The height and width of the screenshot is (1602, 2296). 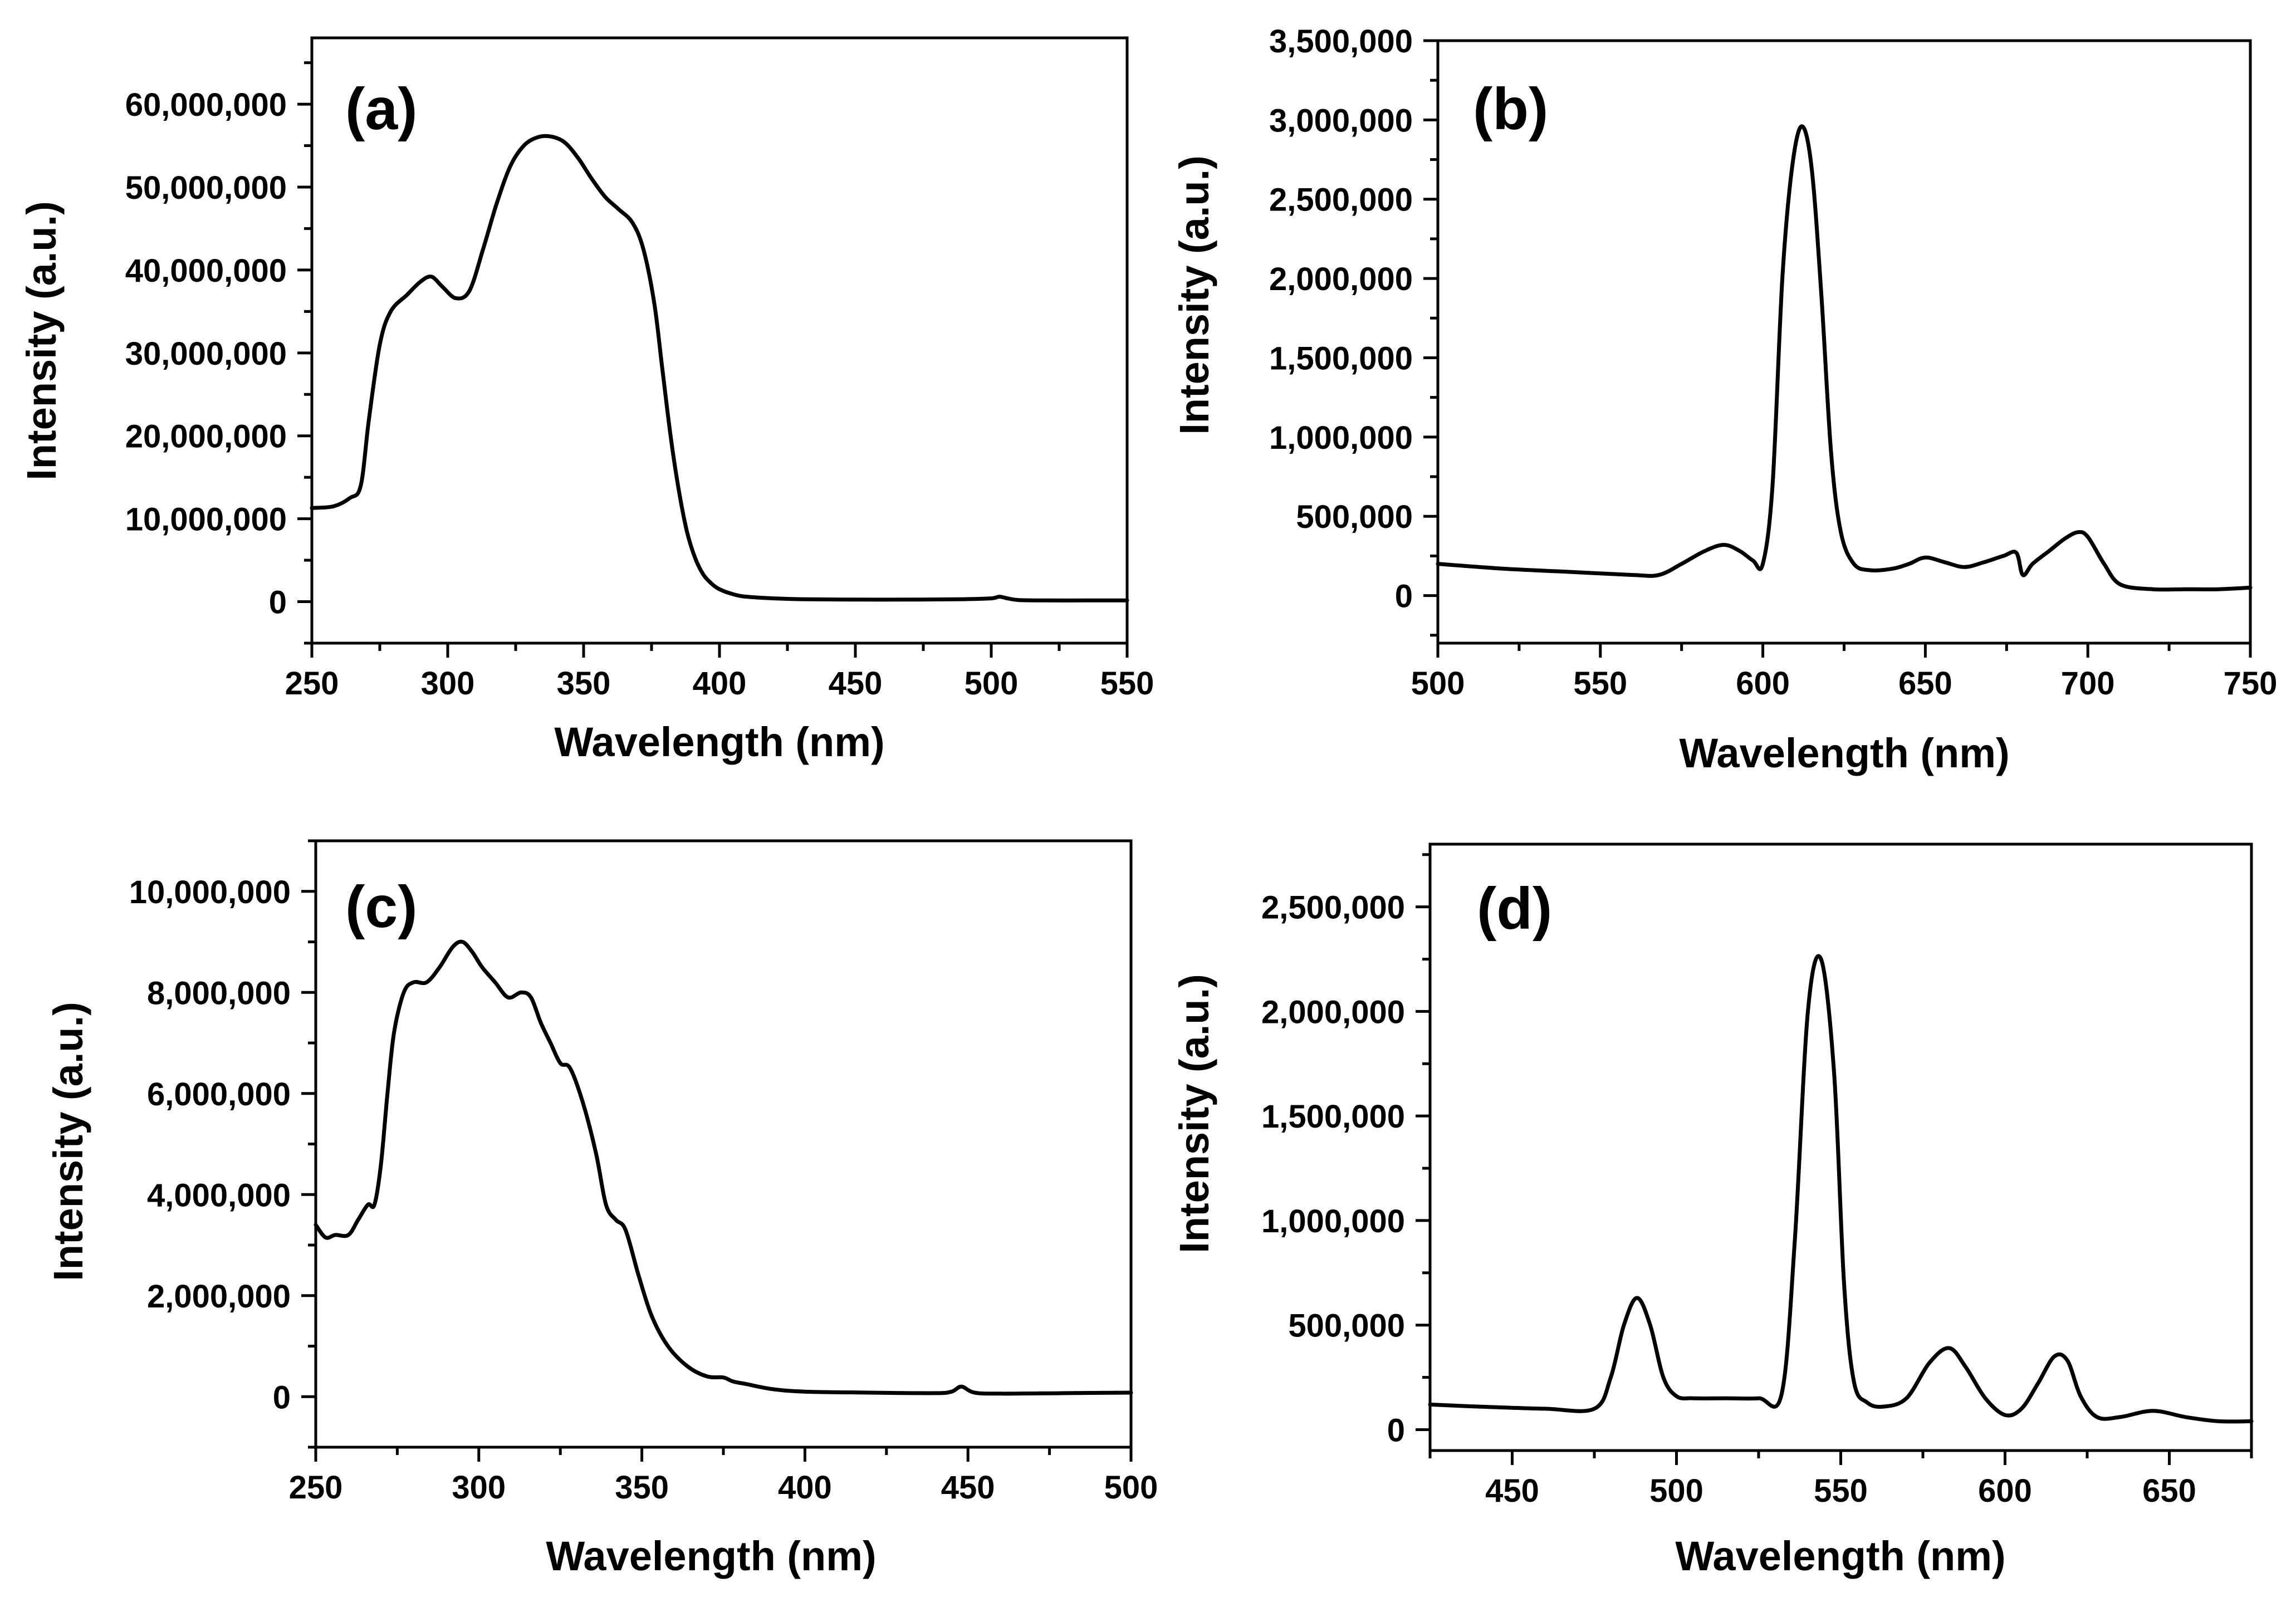 What do you see at coordinates (1131, 1487) in the screenshot?
I see `panel-c-xtick-label: 500` at bounding box center [1131, 1487].